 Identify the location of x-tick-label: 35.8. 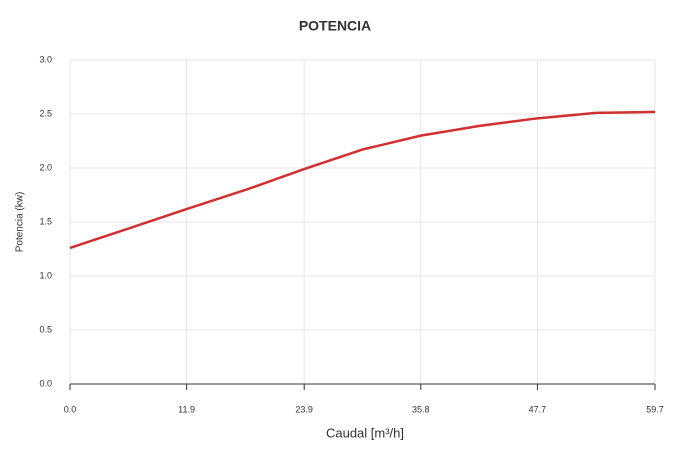
(421, 409).